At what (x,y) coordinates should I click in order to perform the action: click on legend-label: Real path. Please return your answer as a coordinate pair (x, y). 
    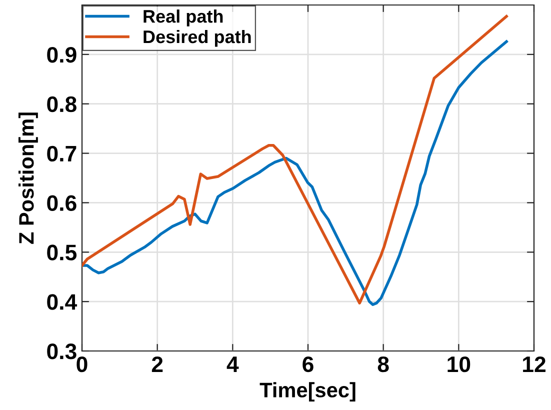
    Looking at the image, I should click on (183, 18).